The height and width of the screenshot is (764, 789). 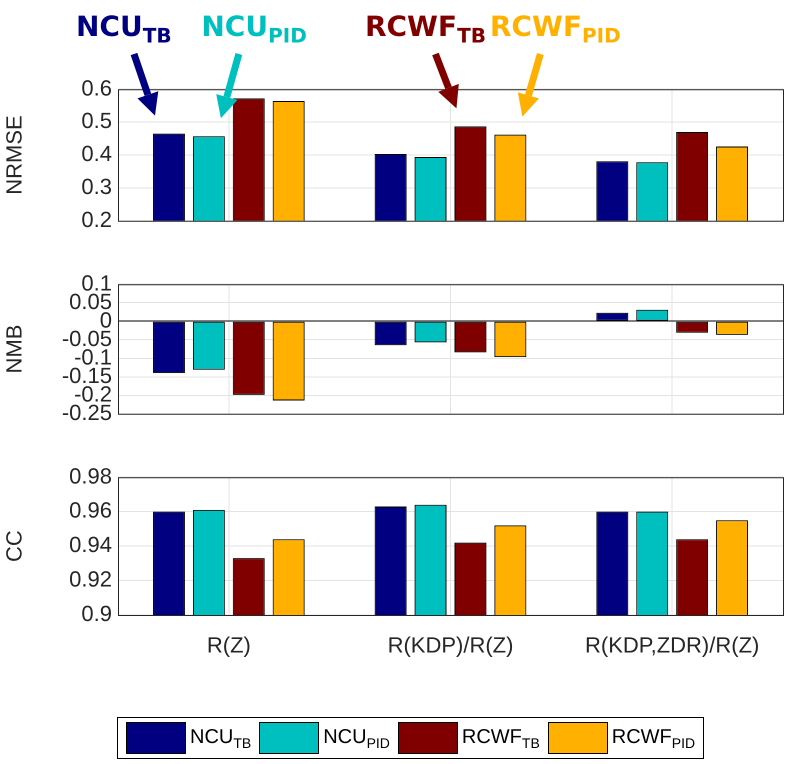 I want to click on x-tick-label: R(KDP,ZDR)/R(Z), so click(x=672, y=645).